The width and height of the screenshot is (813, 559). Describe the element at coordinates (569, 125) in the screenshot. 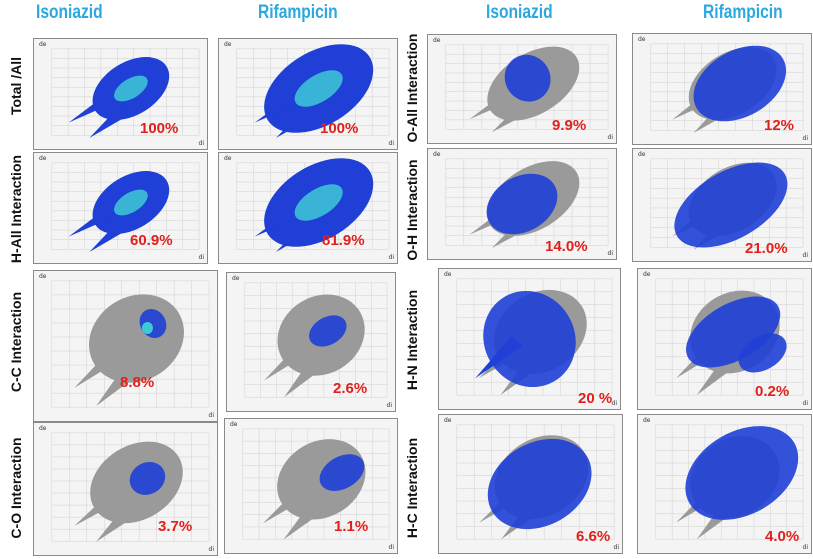

I see `percent-label: 9.9%` at that location.